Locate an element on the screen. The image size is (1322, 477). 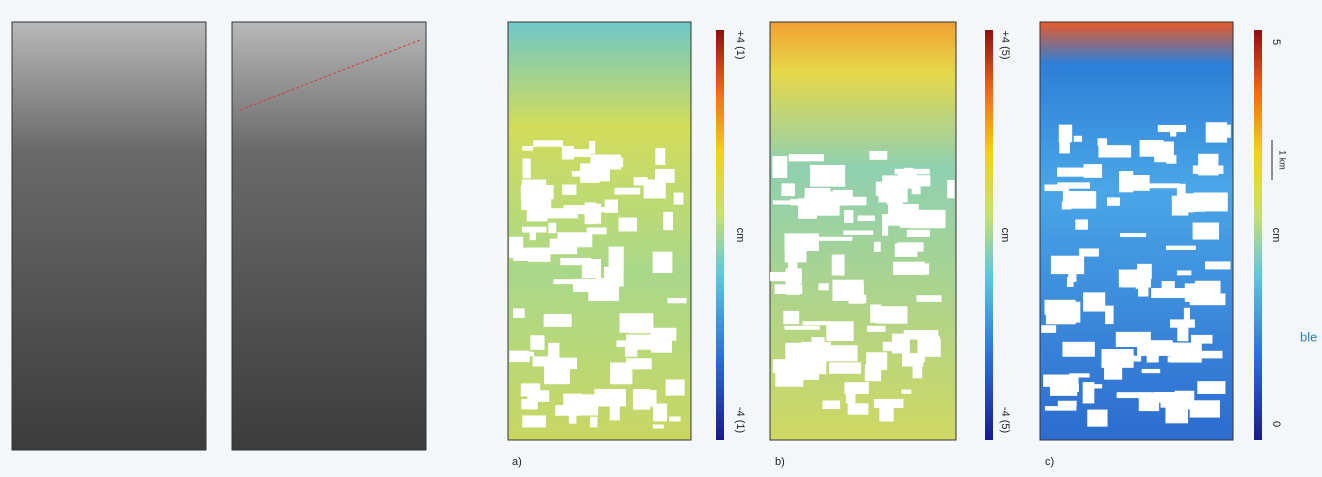
panel-label: b) is located at coordinates (780, 462).